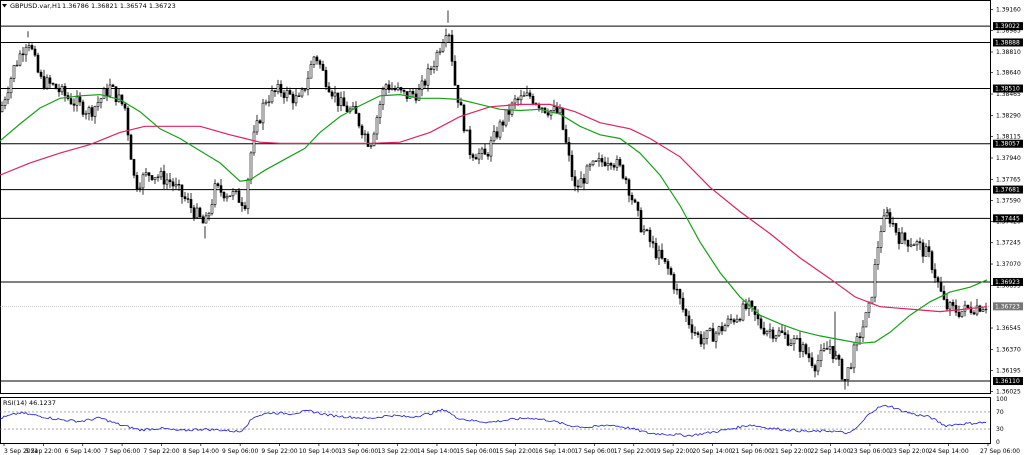 This screenshot has width=1024, height=455. What do you see at coordinates (555, 451) in the screenshot?
I see `time-label: 16 Sep 14:00` at bounding box center [555, 451].